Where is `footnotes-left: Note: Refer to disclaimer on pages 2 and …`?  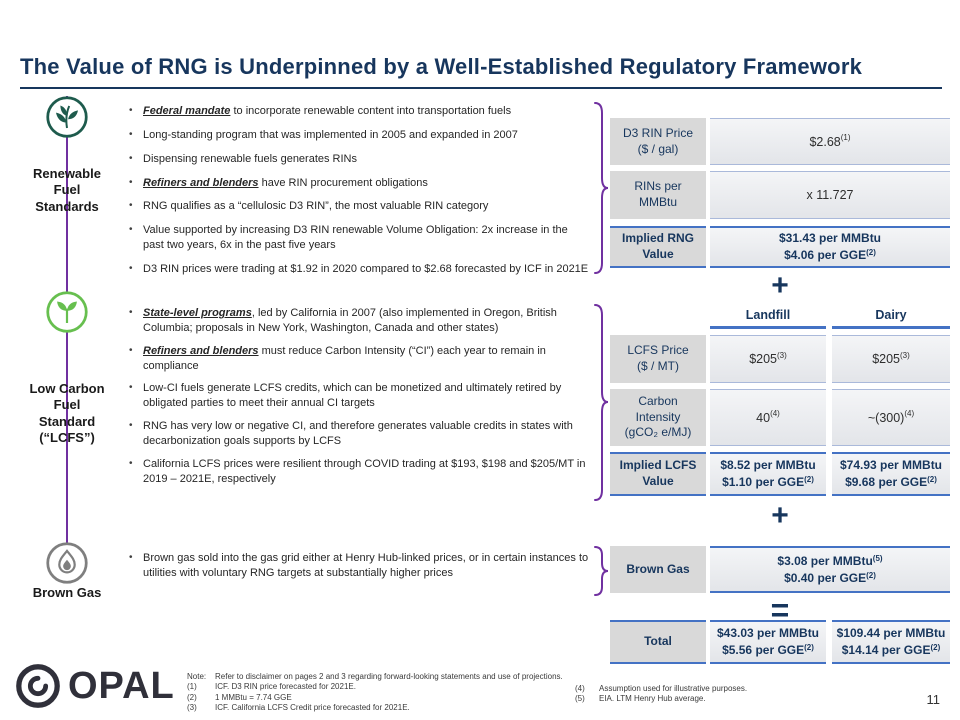 footnotes-left: Note: Refer to disclaimer on pages 2 and … is located at coordinates (379, 693).